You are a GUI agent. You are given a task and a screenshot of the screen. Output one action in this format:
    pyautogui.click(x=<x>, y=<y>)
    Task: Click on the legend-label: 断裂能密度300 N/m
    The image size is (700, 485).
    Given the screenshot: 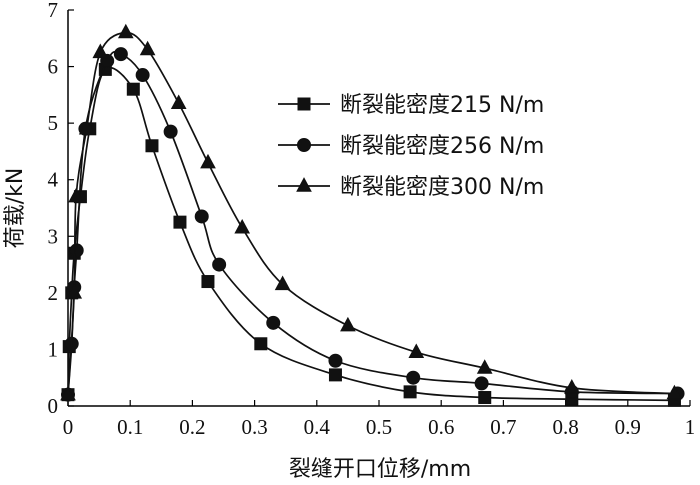 What is the action you would take?
    pyautogui.click(x=442, y=187)
    